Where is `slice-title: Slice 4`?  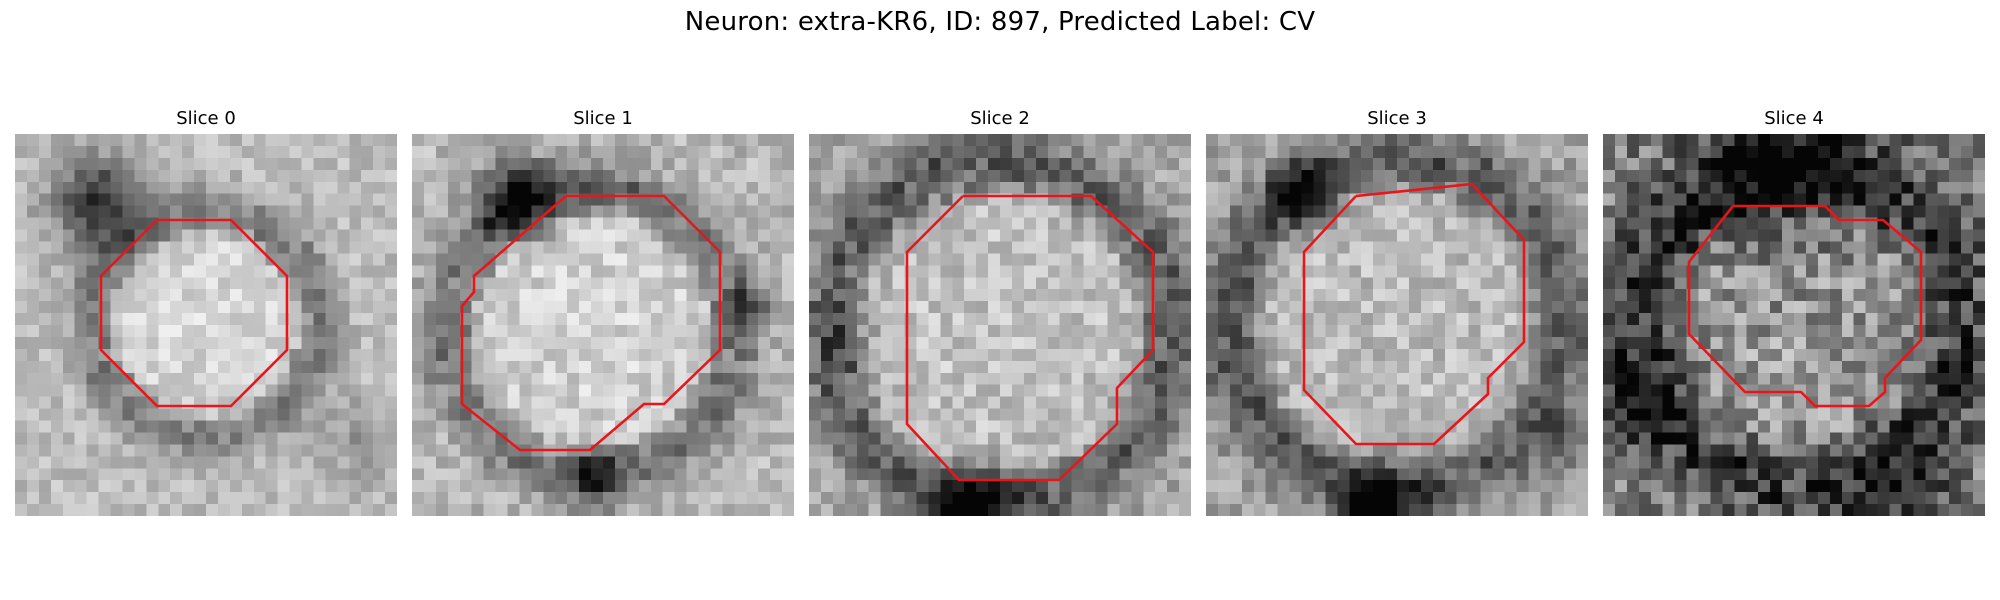 slice-title: Slice 4 is located at coordinates (1794, 118).